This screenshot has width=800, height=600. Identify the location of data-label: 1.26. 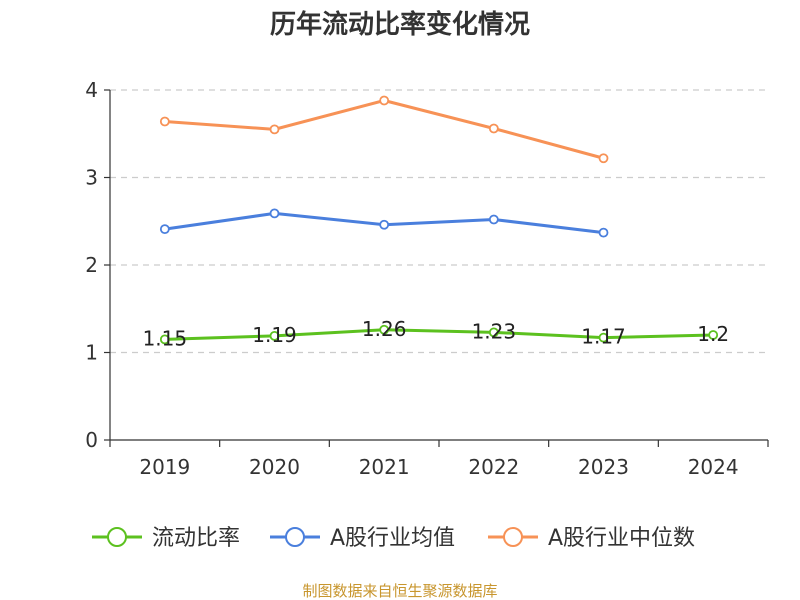
(384, 329).